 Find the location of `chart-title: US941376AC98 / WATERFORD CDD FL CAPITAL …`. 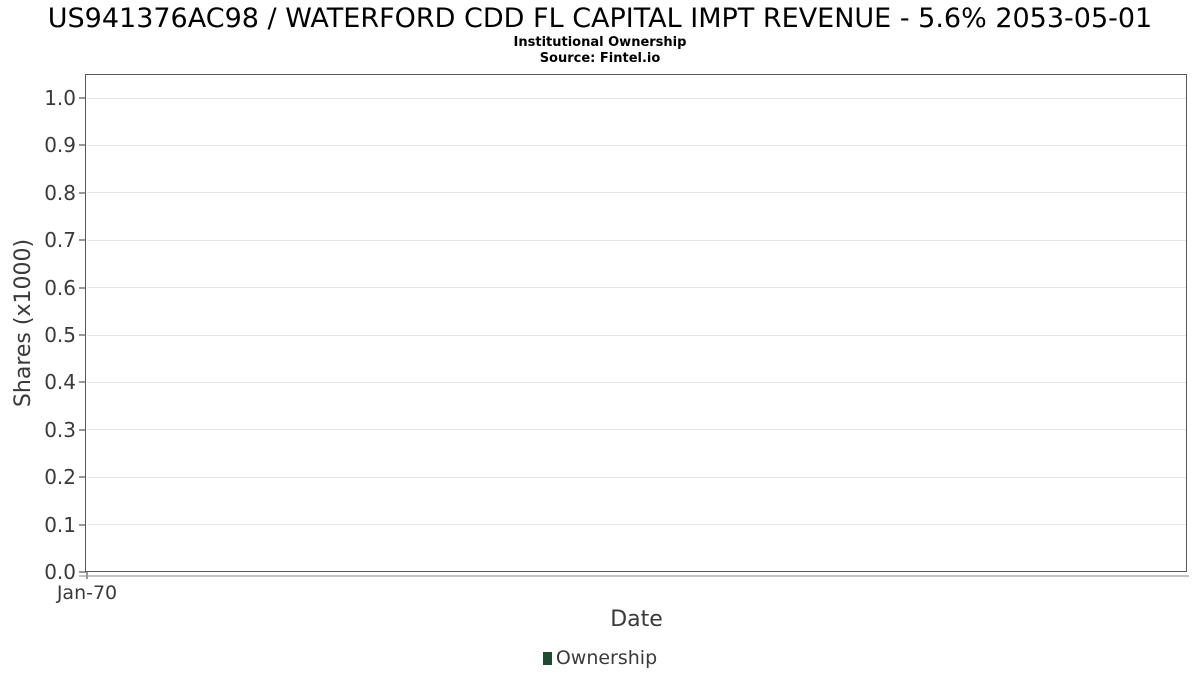

chart-title: US941376AC98 / WATERFORD CDD FL CAPITAL … is located at coordinates (600, 18).